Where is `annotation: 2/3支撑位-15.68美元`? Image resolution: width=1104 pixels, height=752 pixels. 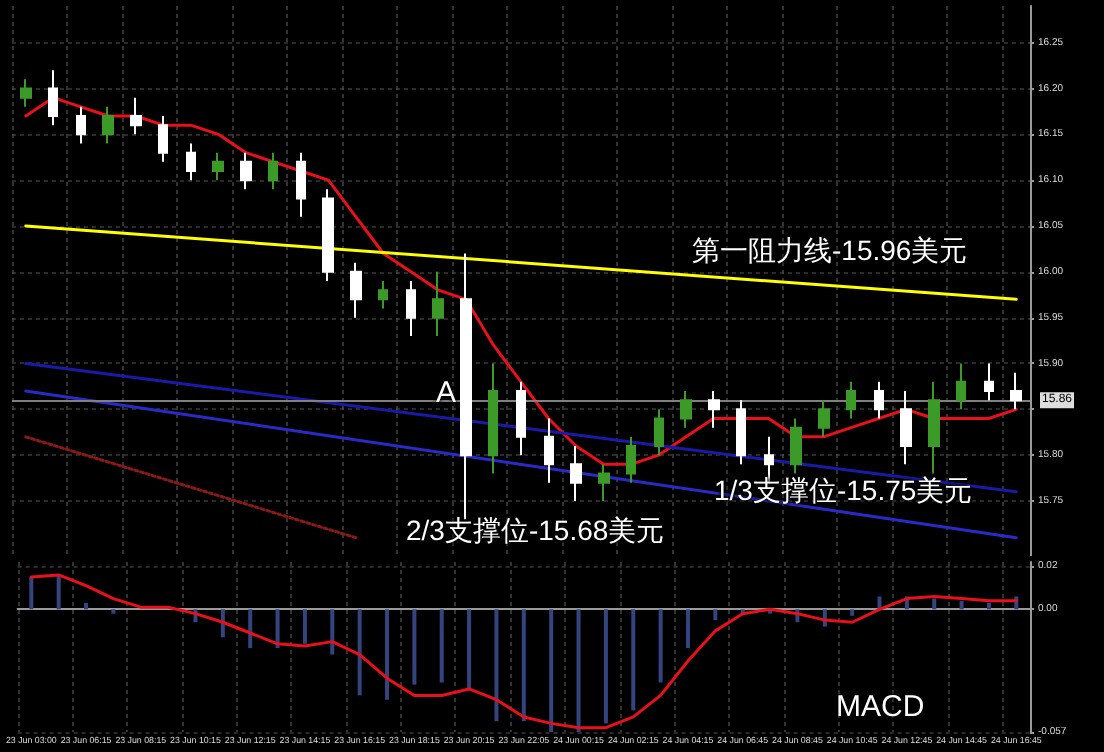
annotation: 2/3支撑位-15.68美元 is located at coordinates (535, 532).